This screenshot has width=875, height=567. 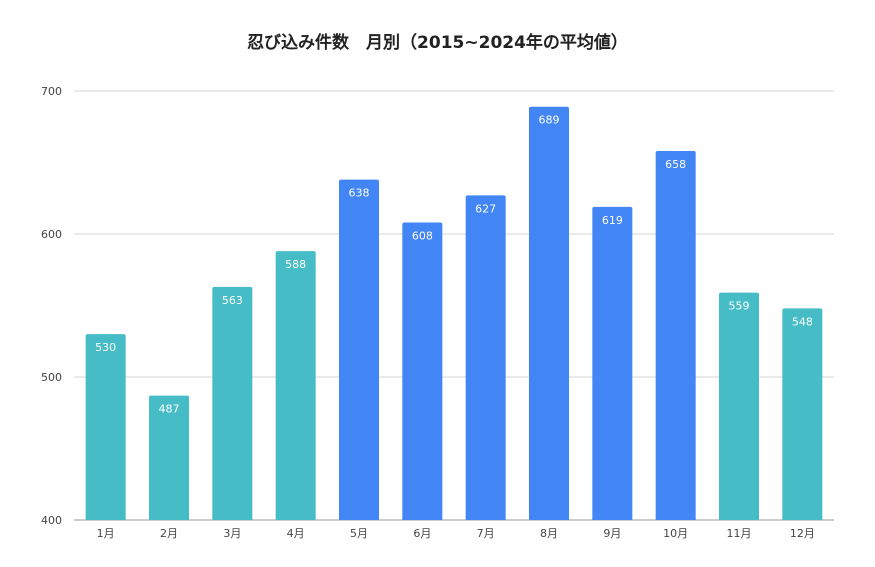 What do you see at coordinates (675, 164) in the screenshot?
I see `data-label: 658` at bounding box center [675, 164].